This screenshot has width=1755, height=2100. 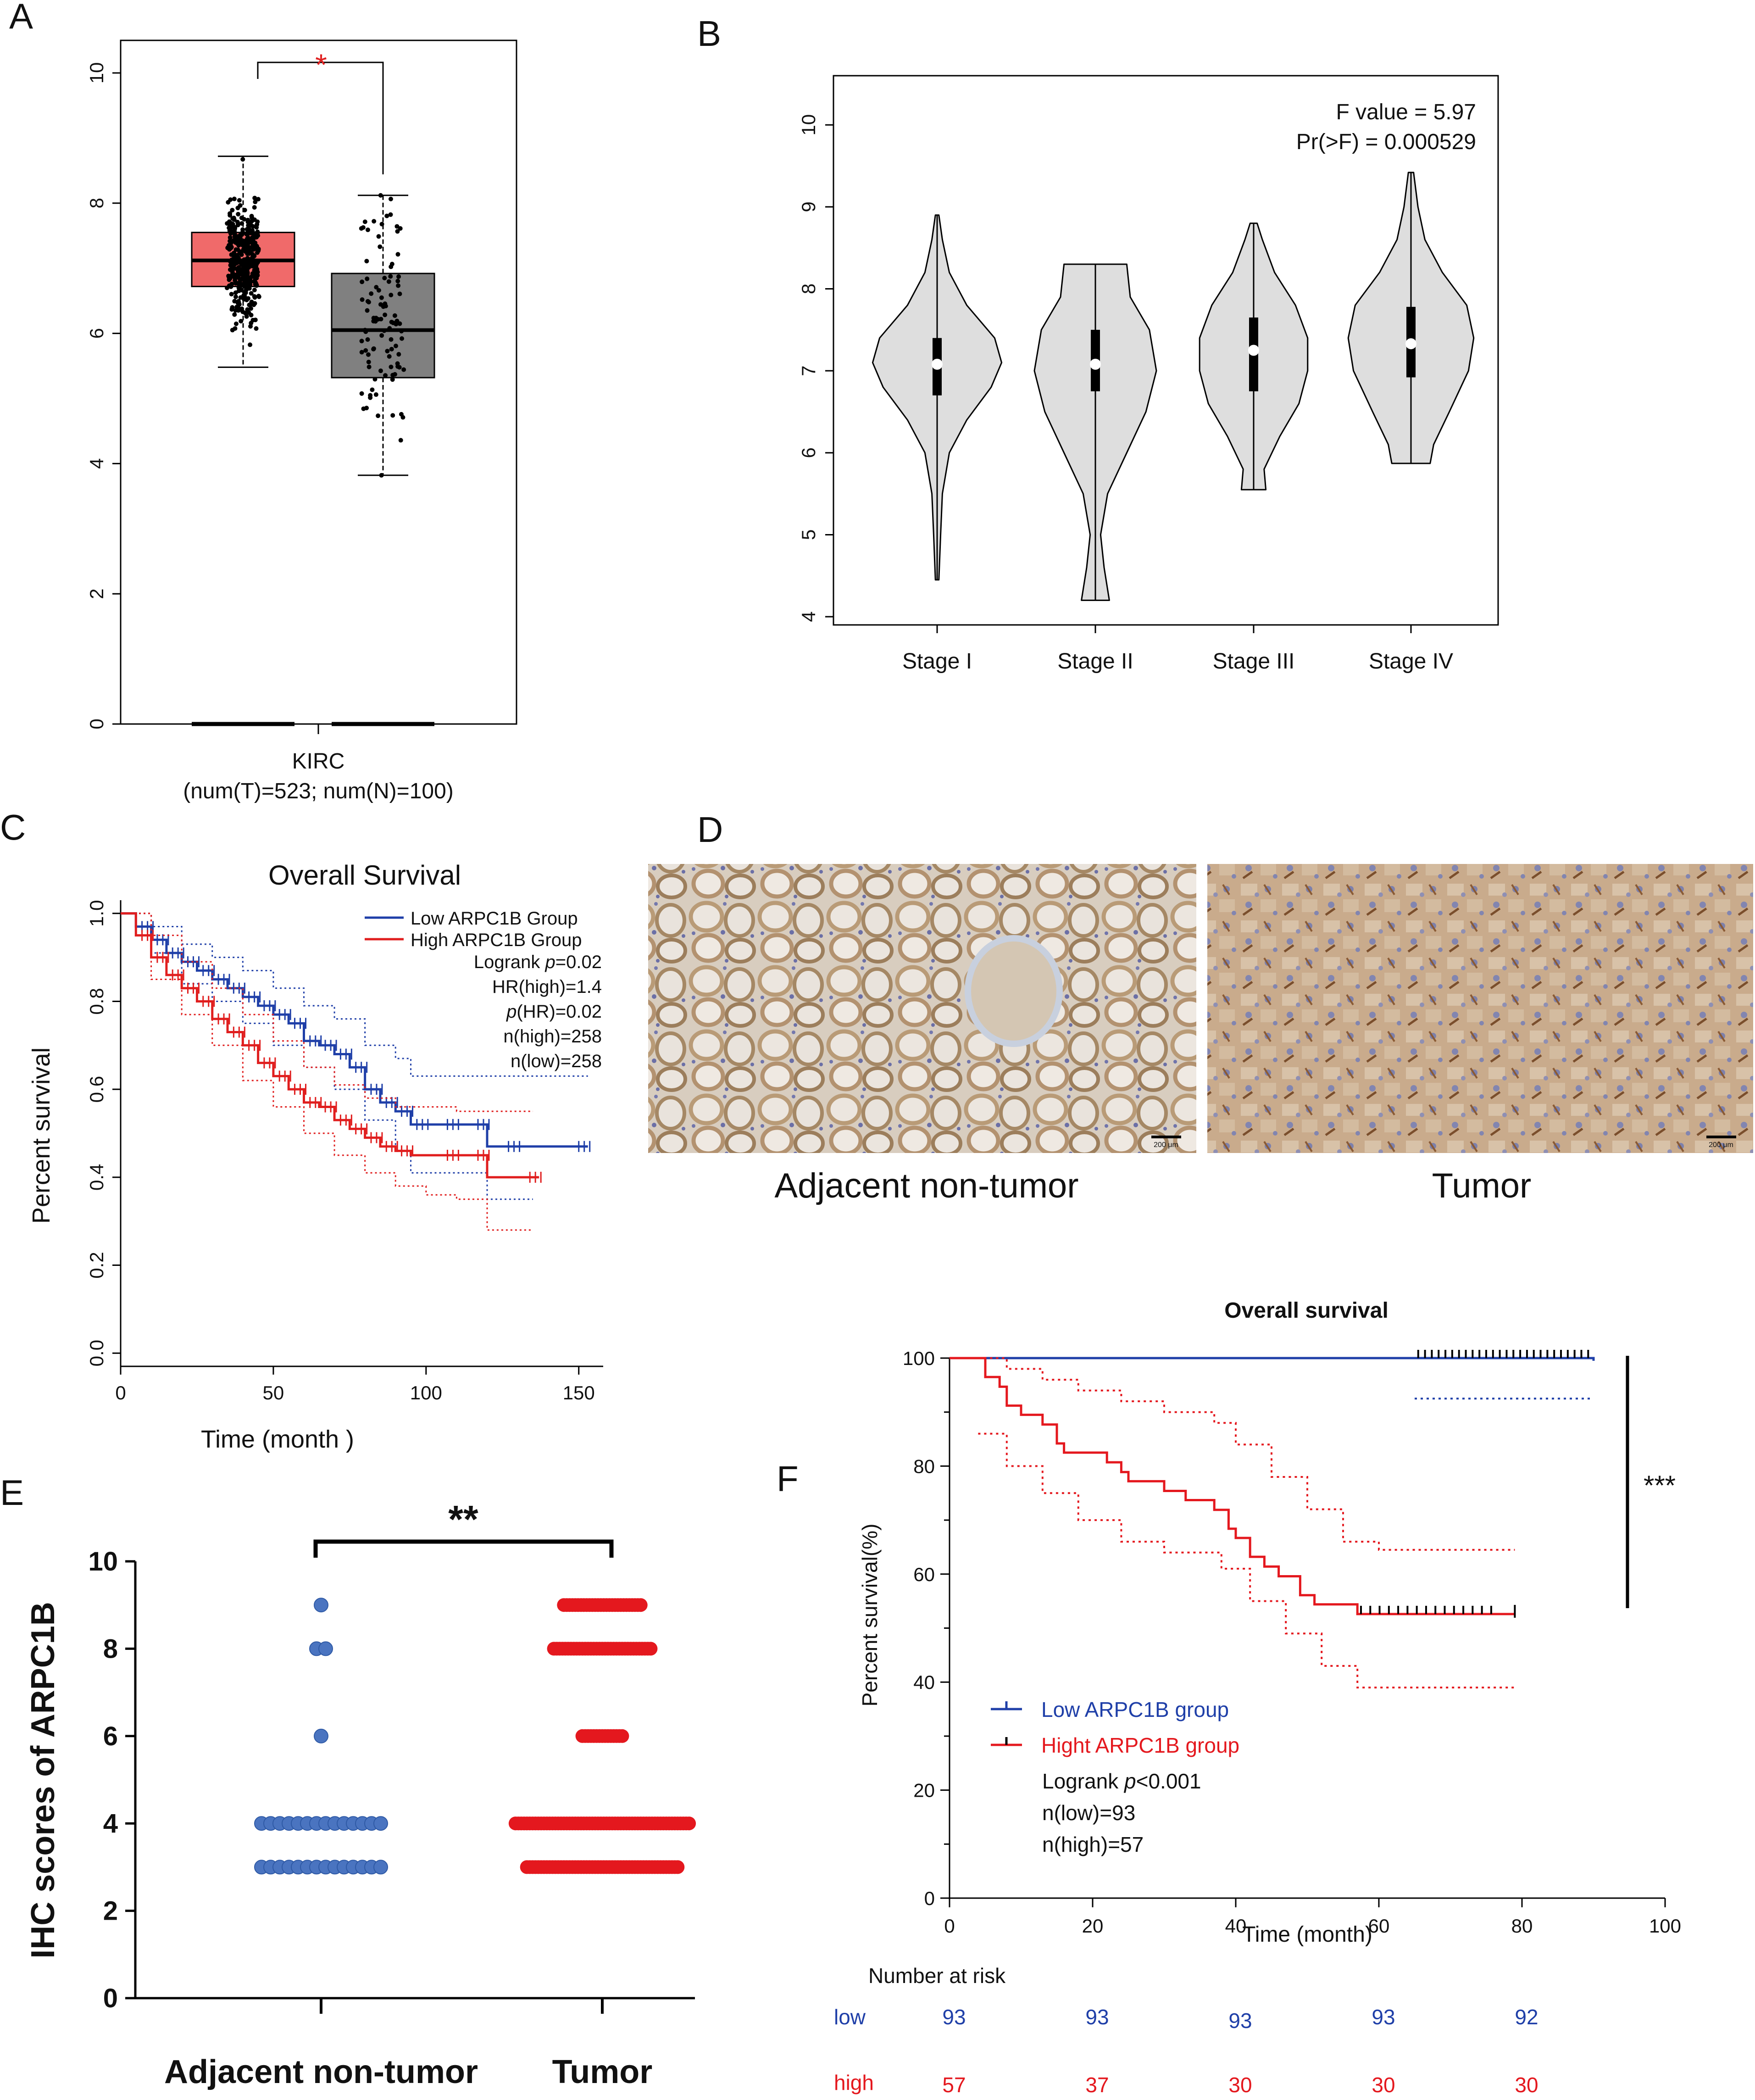 I want to click on panel-e-y-tick-label: 6, so click(x=110, y=1736).